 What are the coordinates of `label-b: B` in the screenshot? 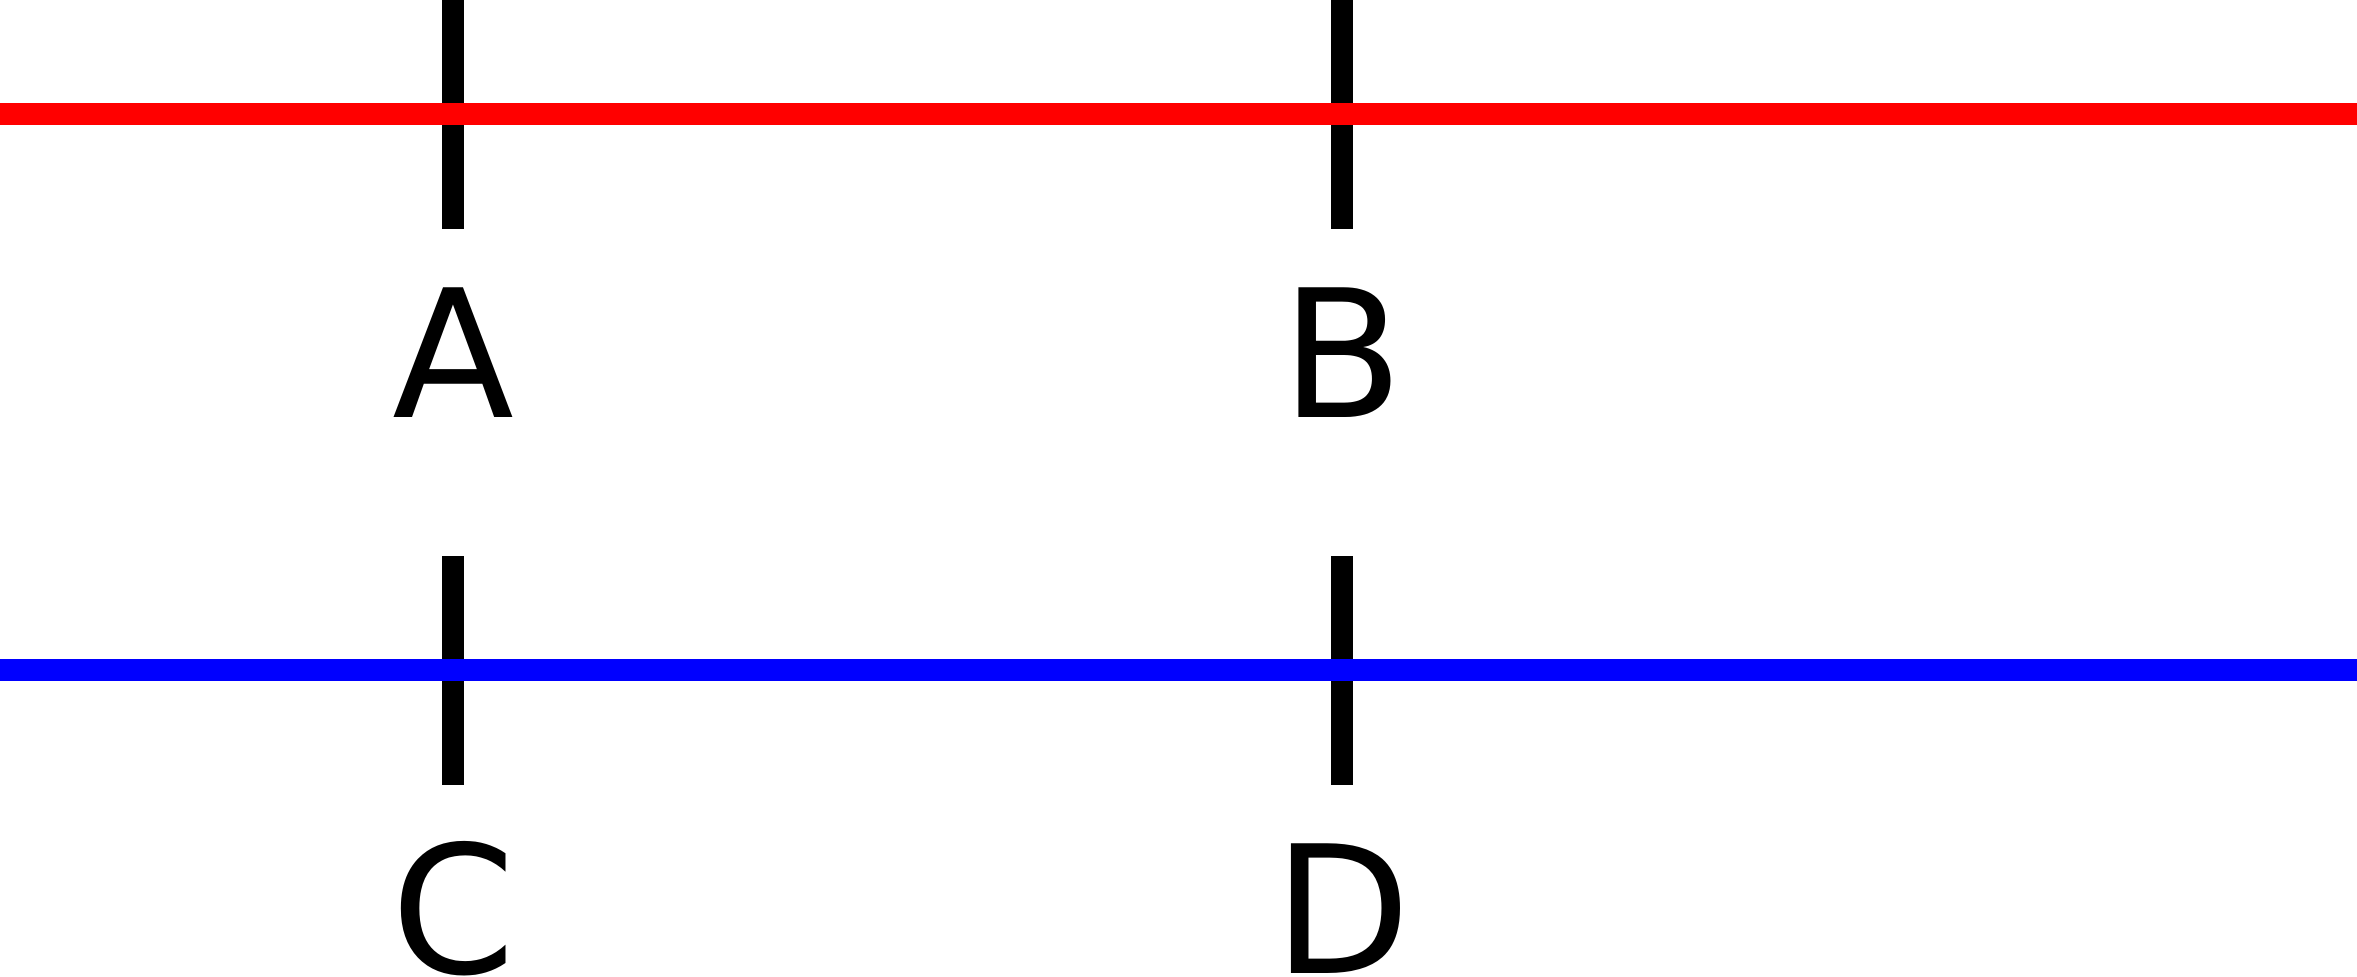 It's located at (1342, 355).